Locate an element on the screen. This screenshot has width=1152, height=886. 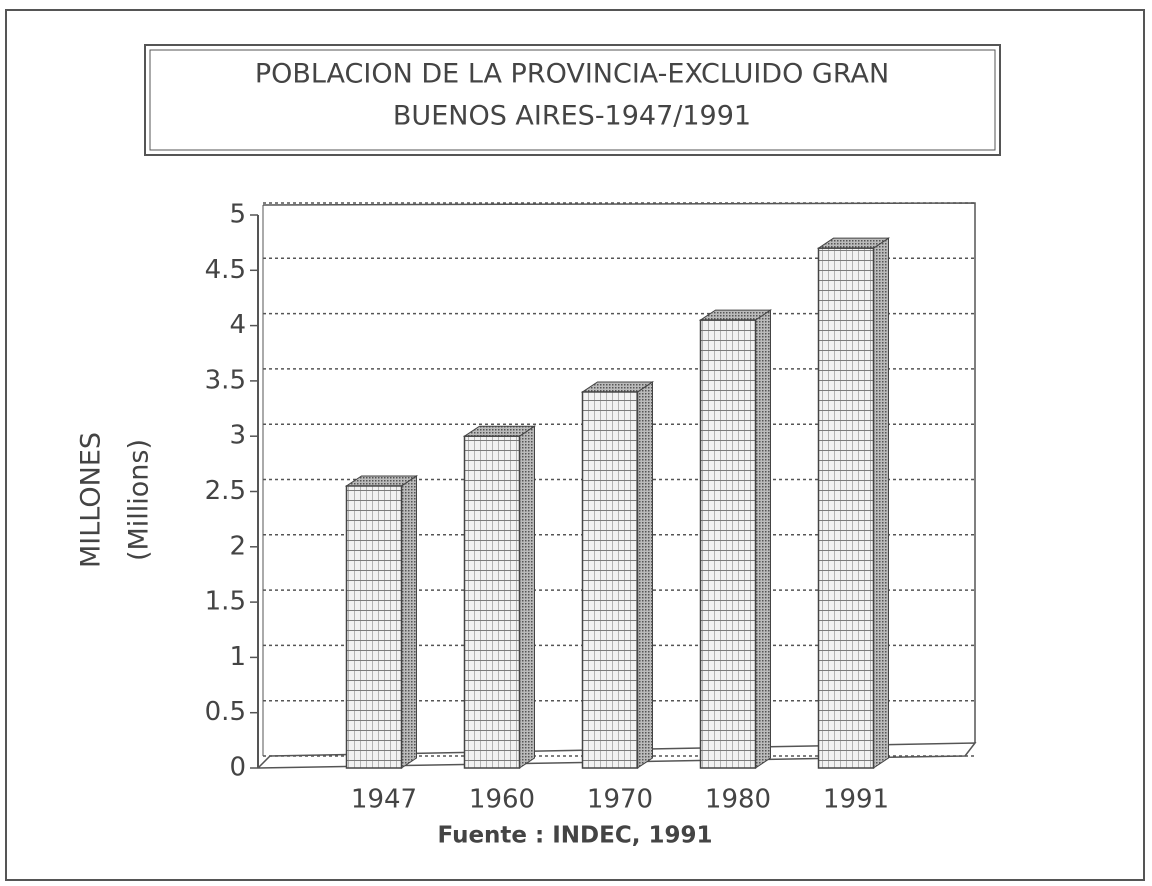
y-tick-label: 1 is located at coordinates (237, 657).